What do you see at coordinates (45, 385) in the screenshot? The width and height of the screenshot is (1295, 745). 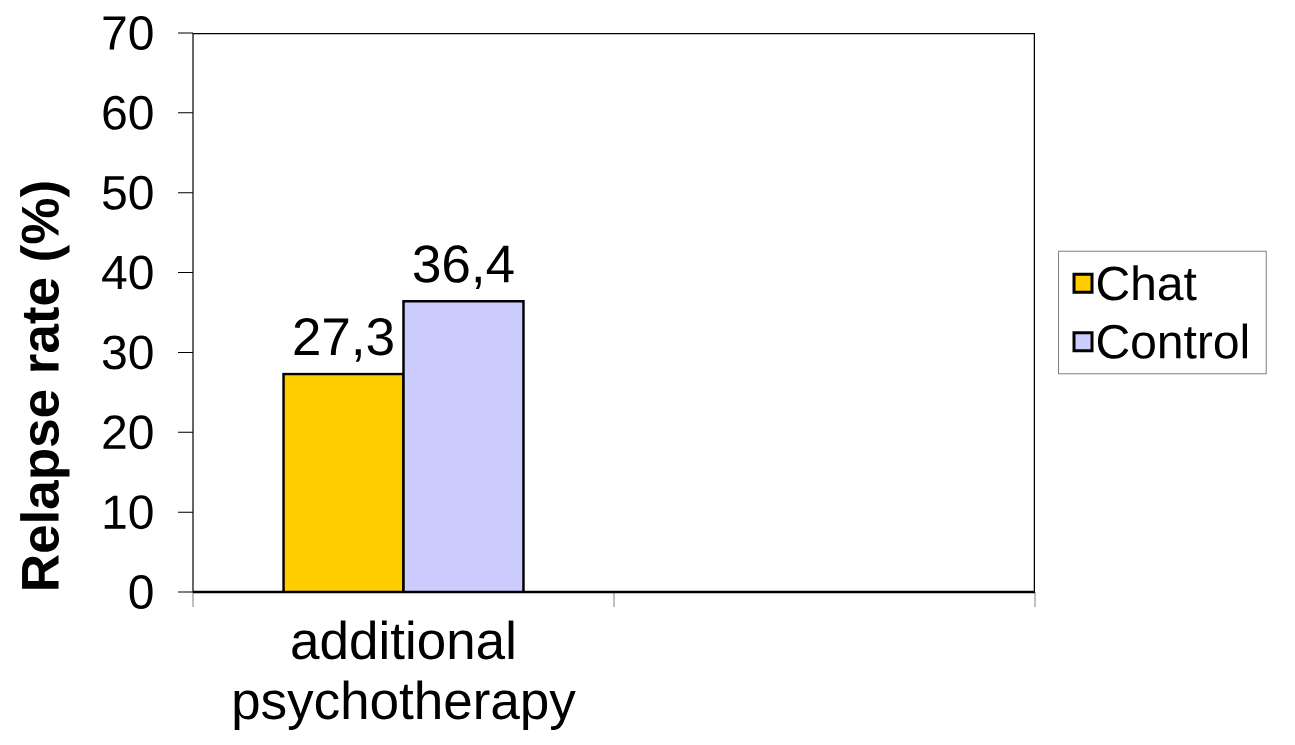 I see `y-axis-title: Relapse rate (%)` at bounding box center [45, 385].